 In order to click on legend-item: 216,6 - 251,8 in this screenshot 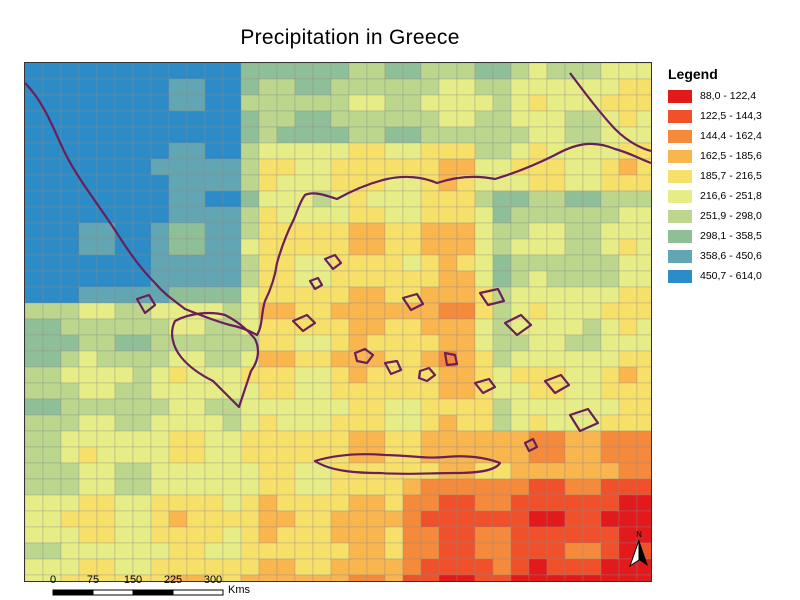, I will do `click(732, 196)`.